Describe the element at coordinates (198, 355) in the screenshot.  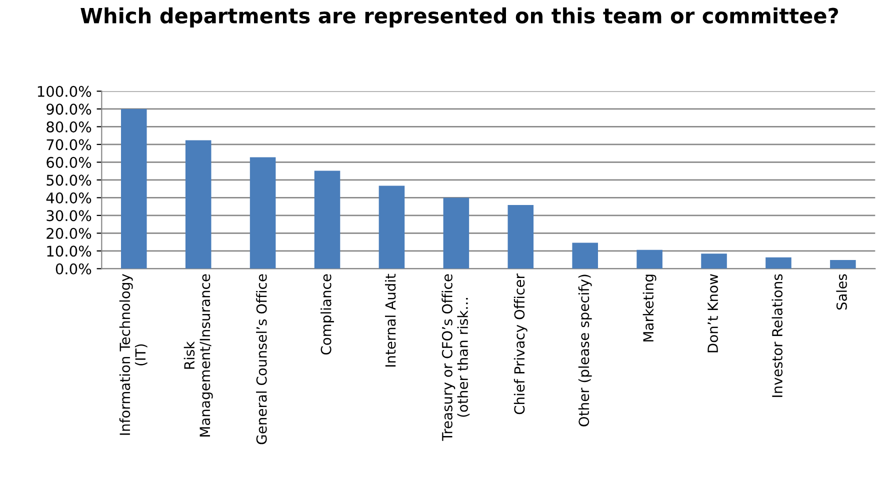
I see `x-tick-label: Risk Management/Insurance` at that location.